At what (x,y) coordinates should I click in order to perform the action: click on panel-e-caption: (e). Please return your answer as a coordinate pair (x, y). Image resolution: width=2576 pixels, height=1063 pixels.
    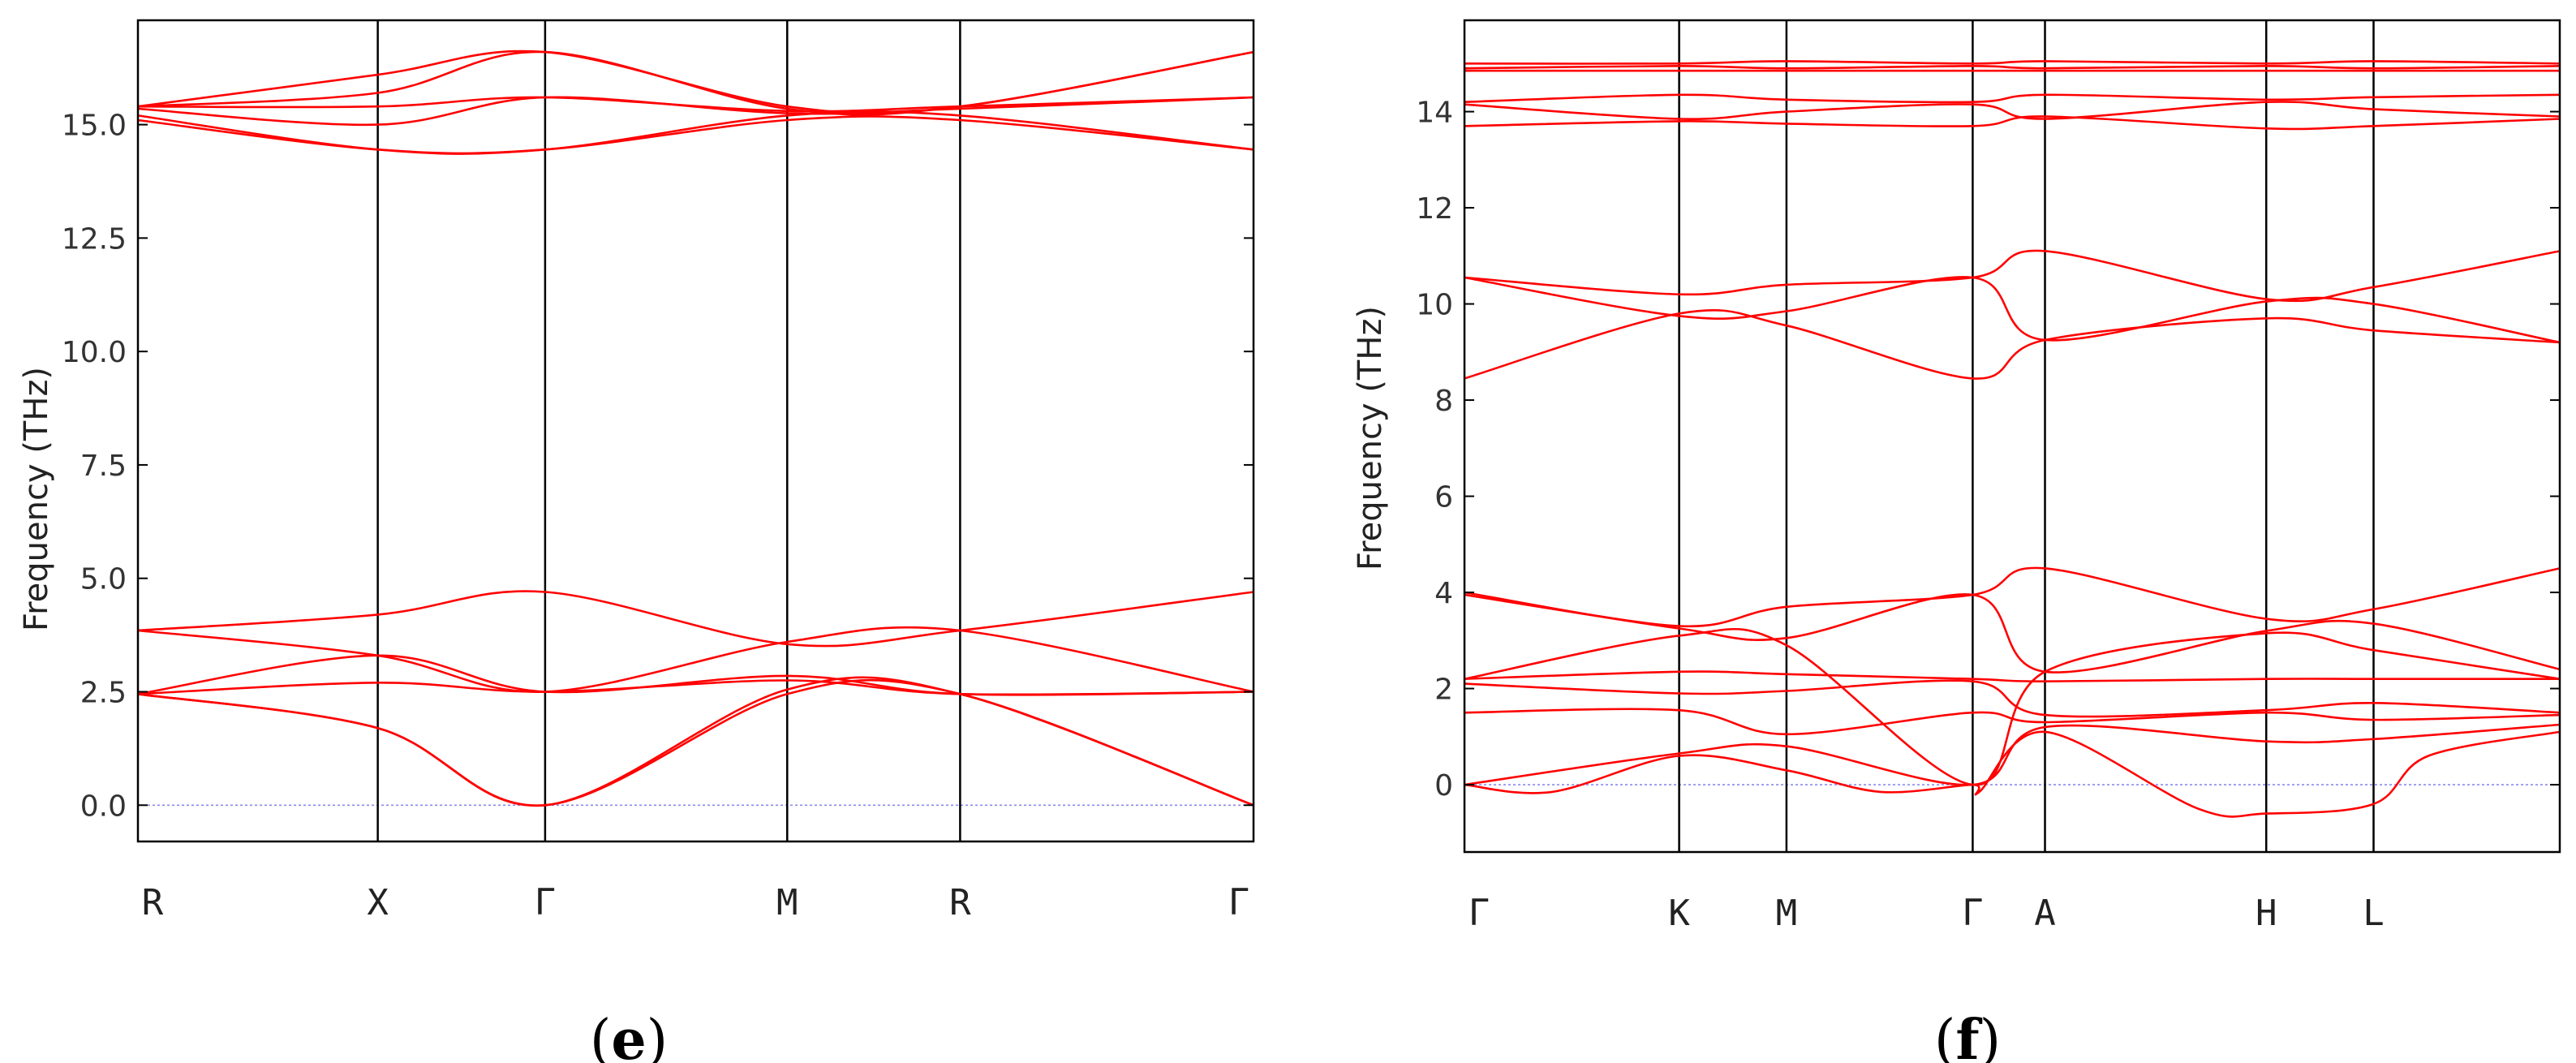
    Looking at the image, I should click on (629, 1035).